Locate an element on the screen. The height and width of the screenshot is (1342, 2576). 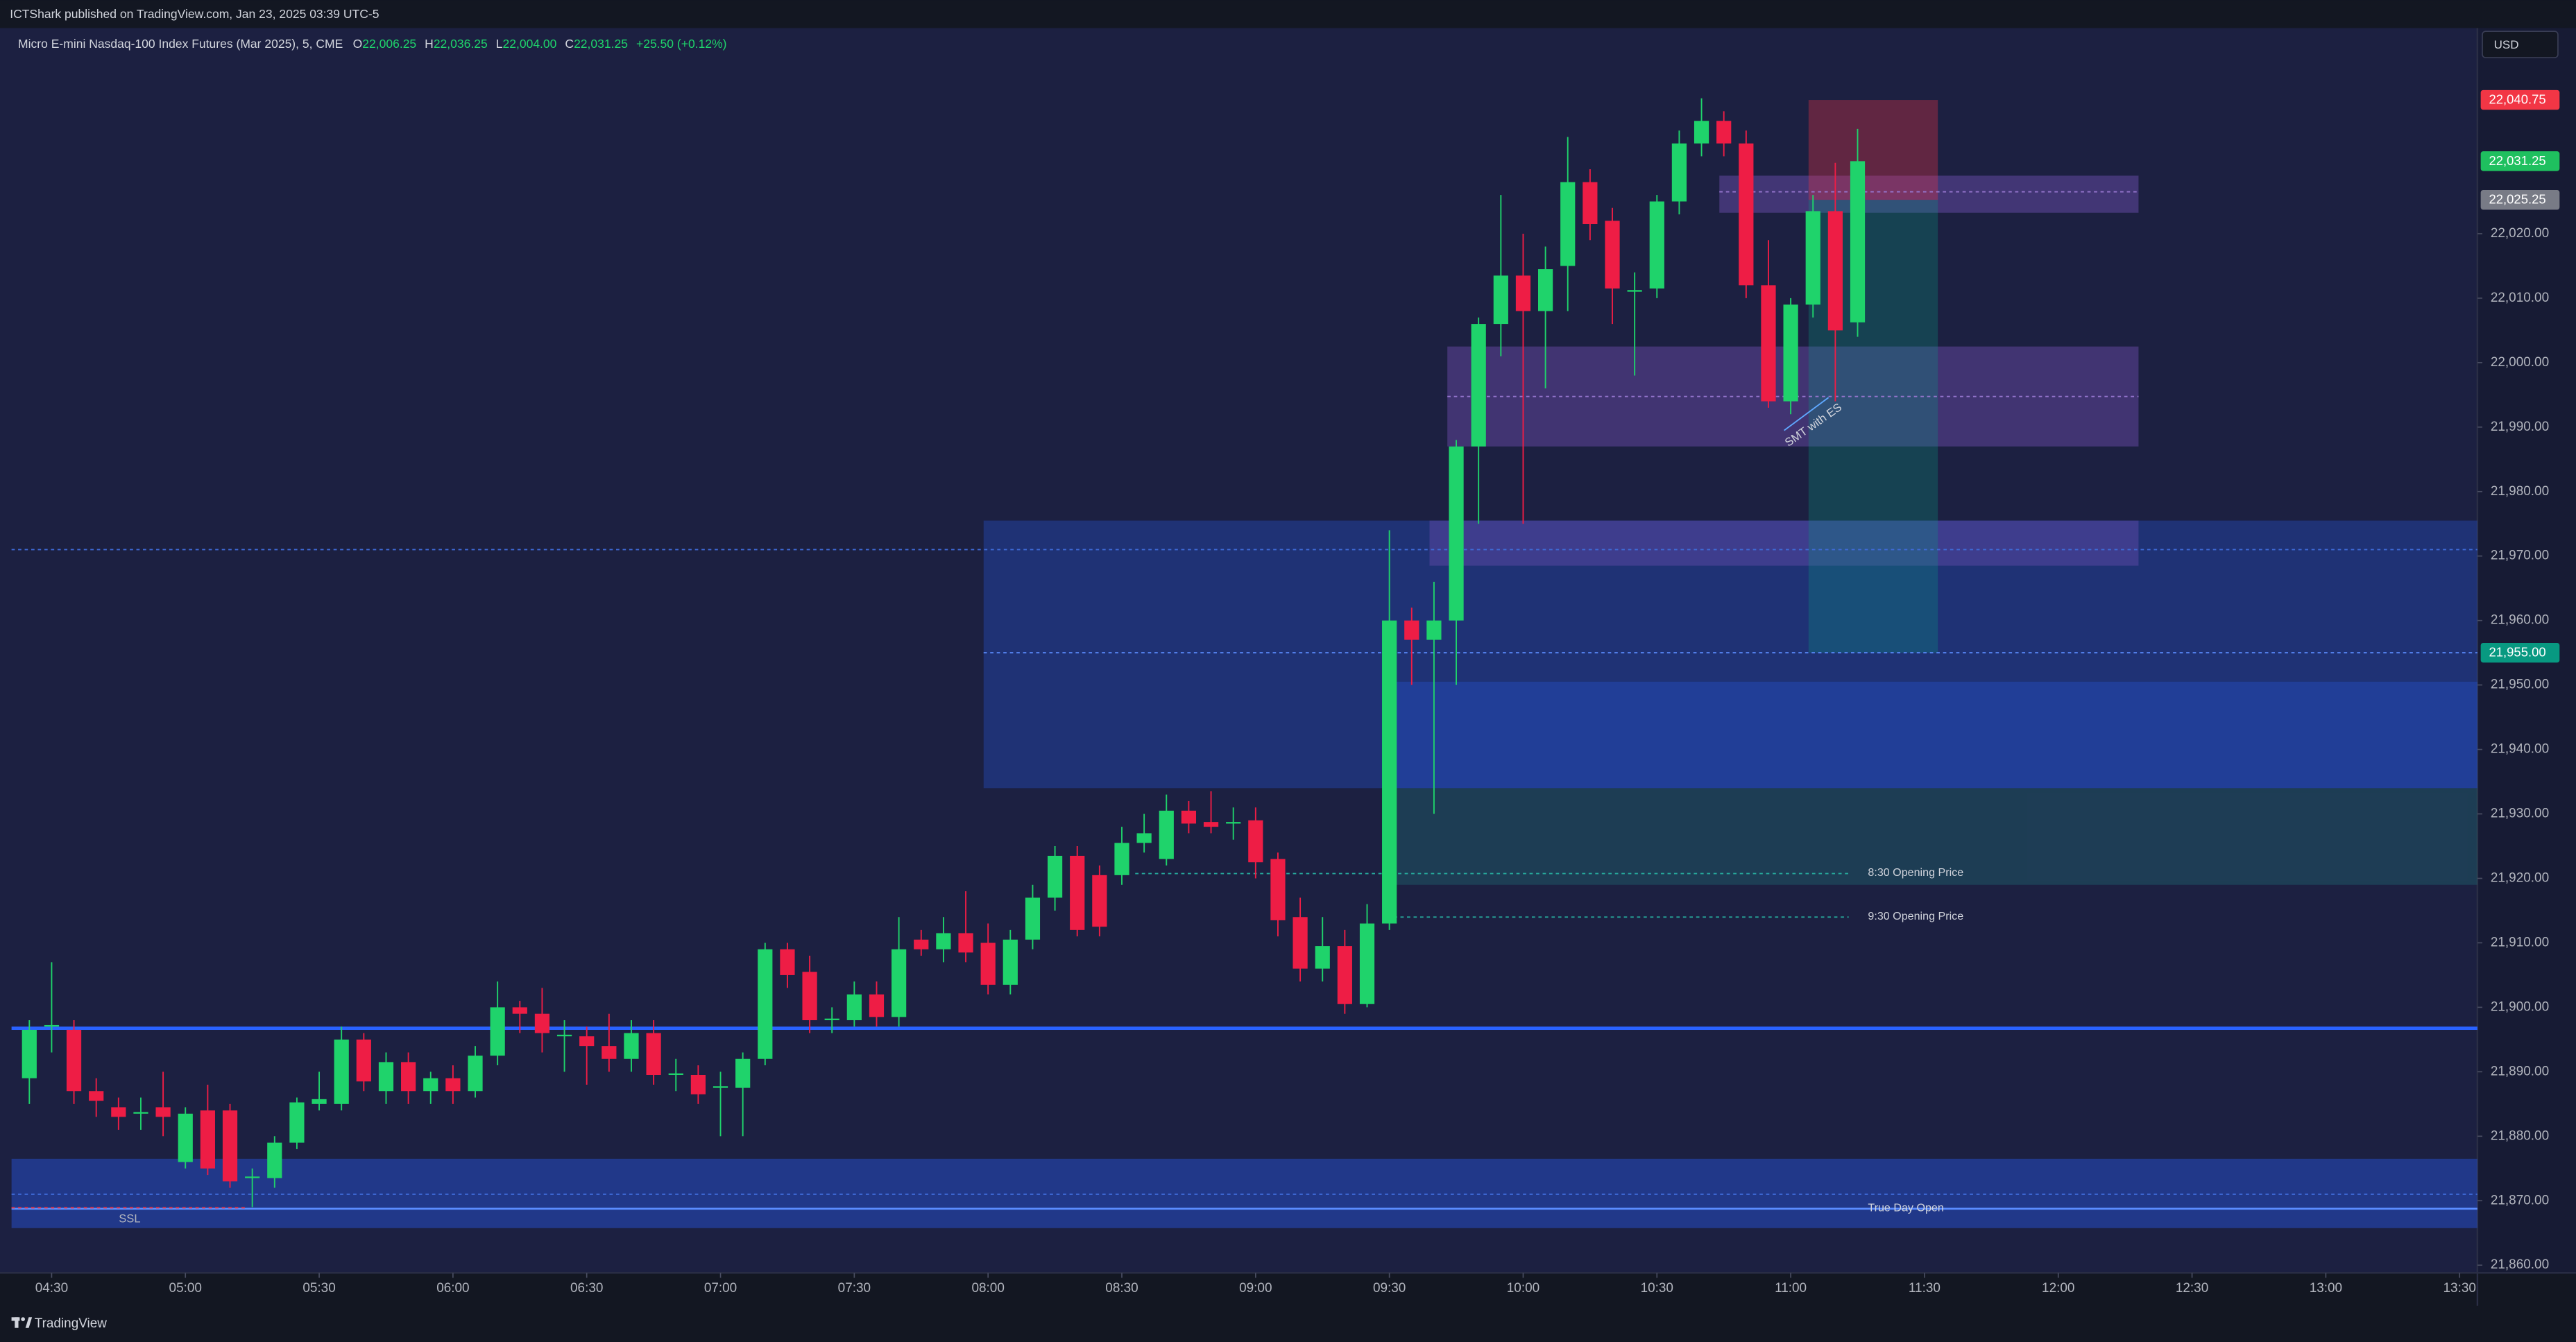
annotation-line is located at coordinates (1806, 414).